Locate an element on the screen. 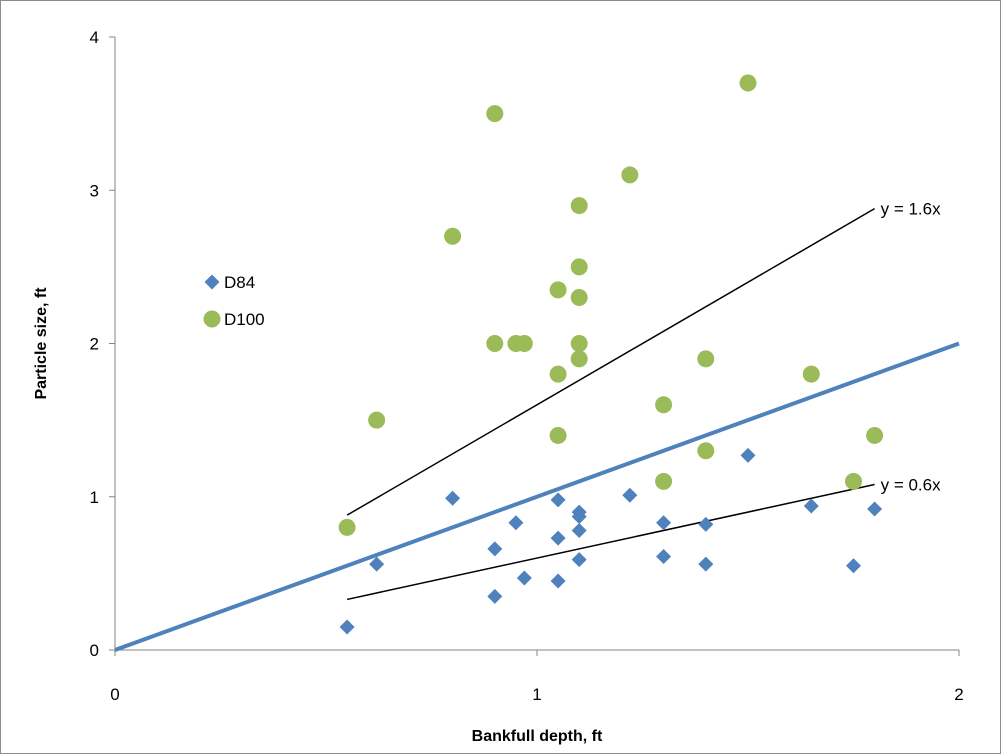 The height and width of the screenshot is (754, 1001). y-tick-label: 0 is located at coordinates (94, 650).